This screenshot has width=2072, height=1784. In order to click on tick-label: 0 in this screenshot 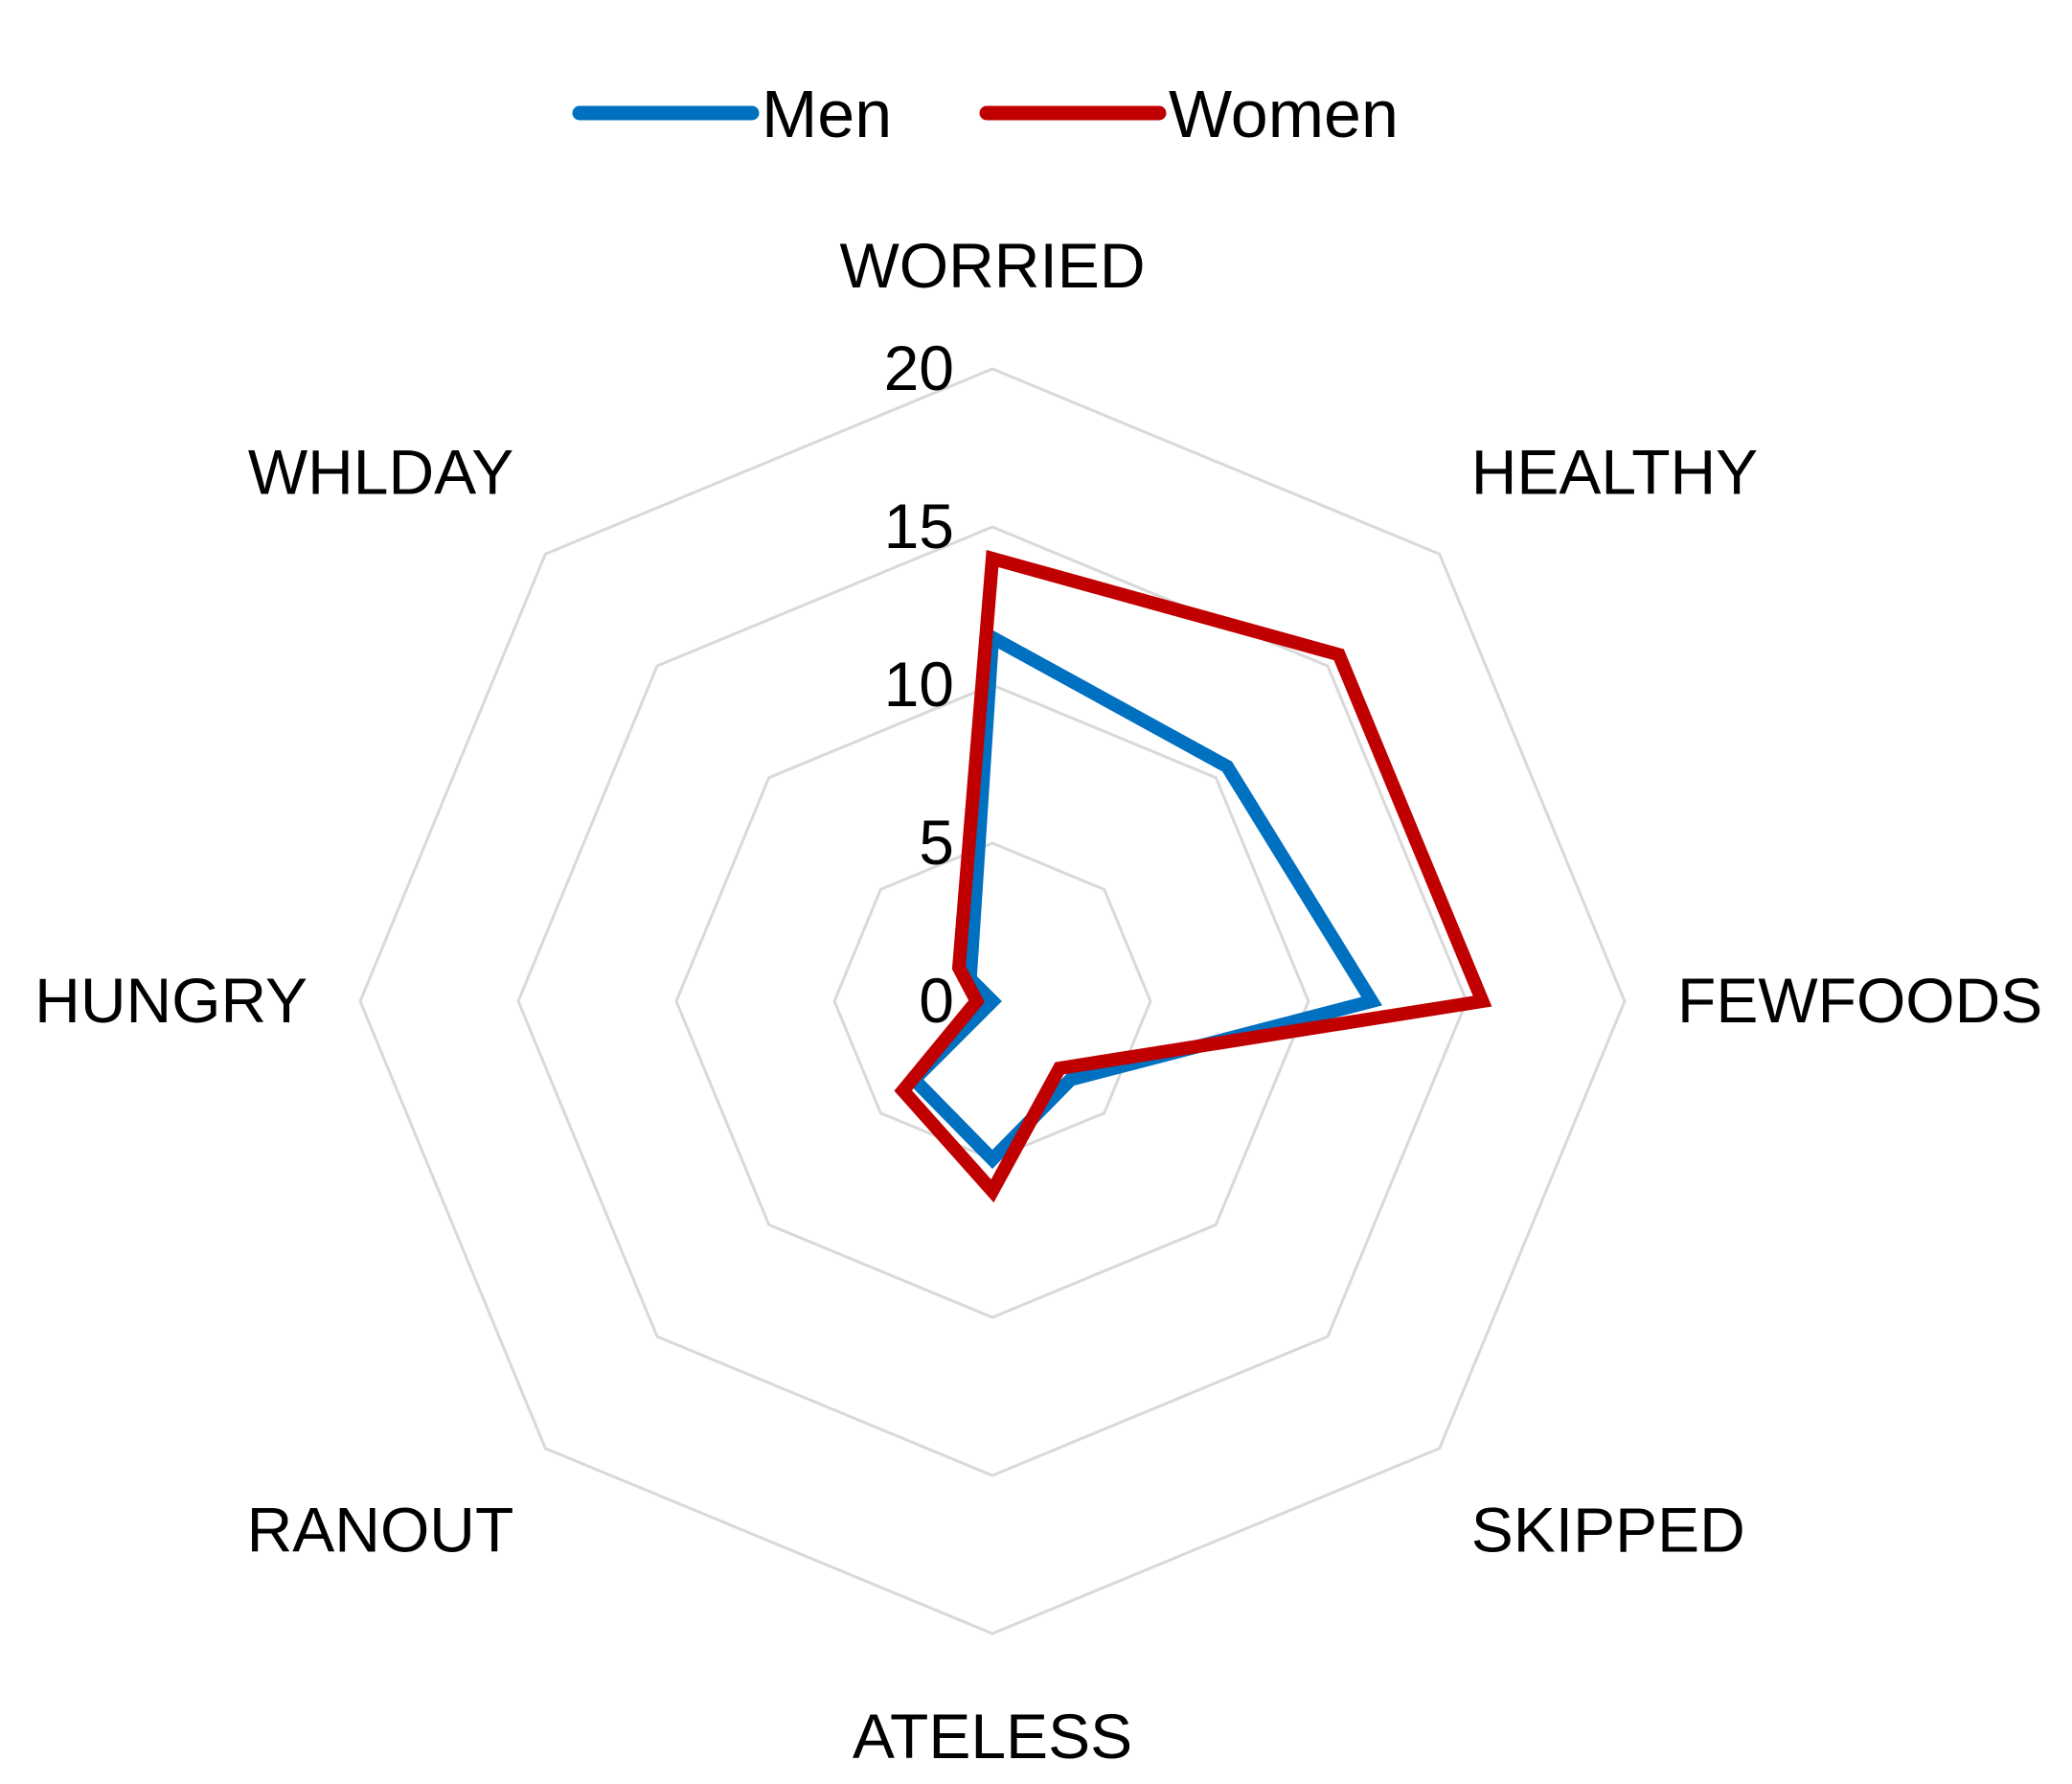, I will do `click(936, 1000)`.